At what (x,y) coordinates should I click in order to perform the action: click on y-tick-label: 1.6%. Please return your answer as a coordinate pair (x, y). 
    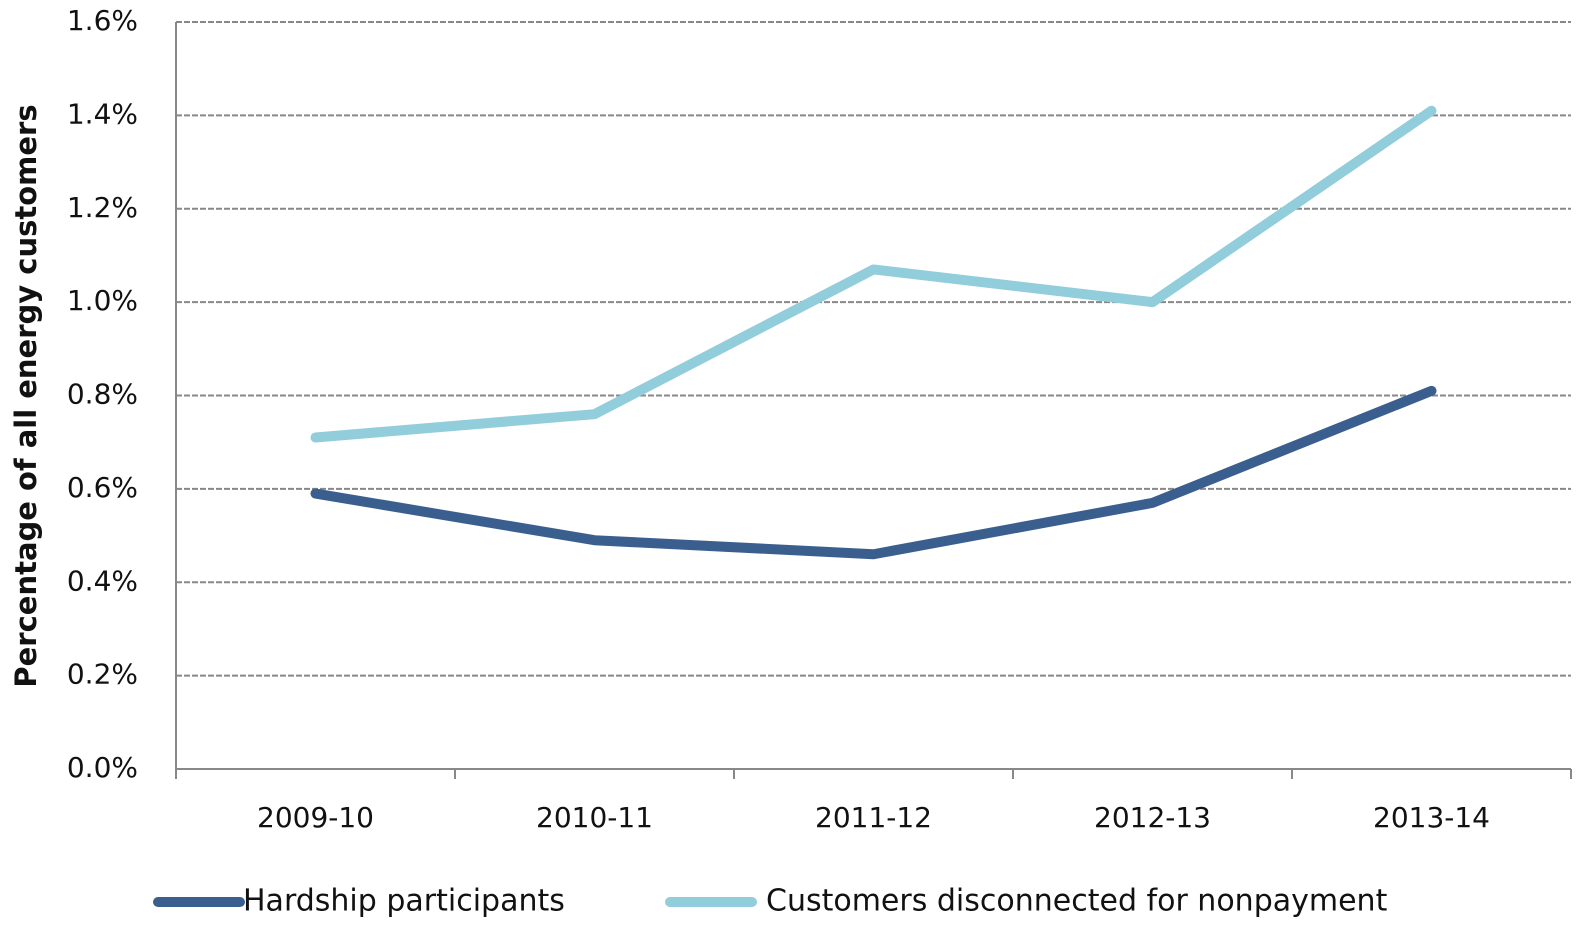
    Looking at the image, I should click on (102, 20).